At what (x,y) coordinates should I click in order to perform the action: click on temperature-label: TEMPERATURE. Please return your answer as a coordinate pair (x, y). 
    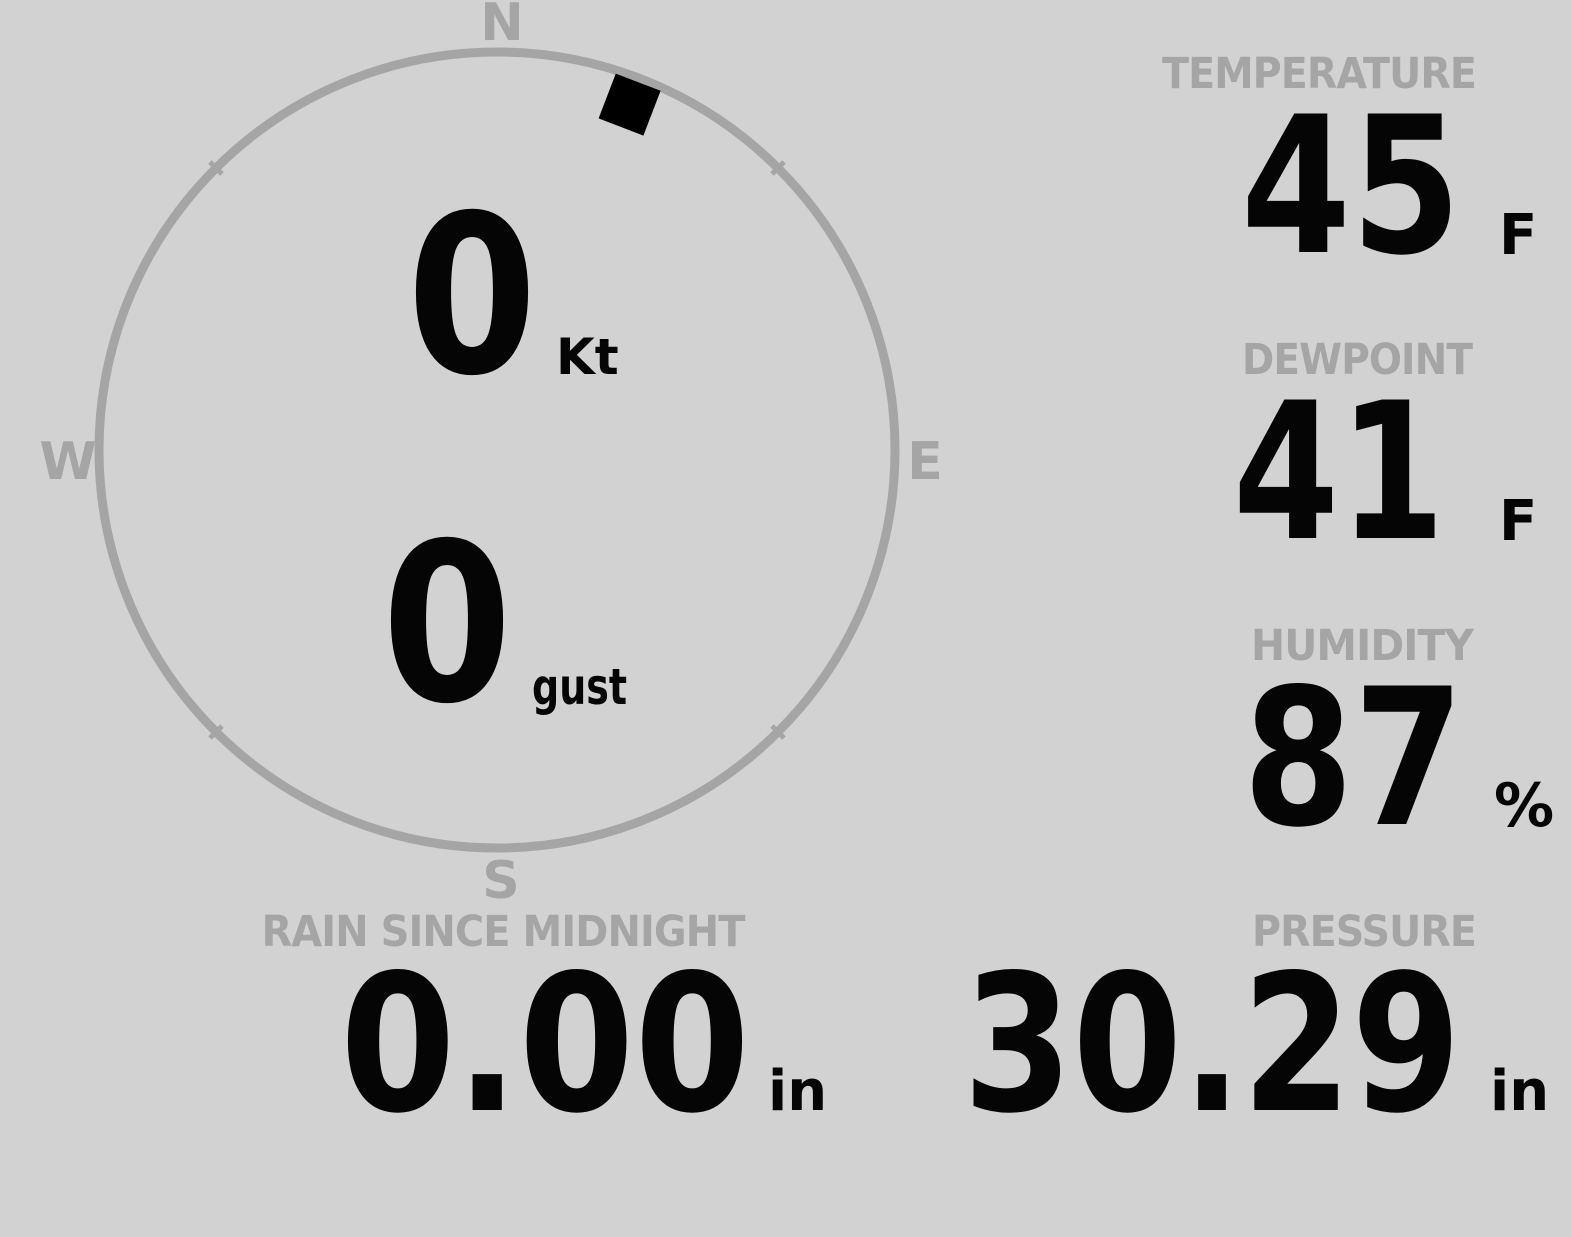
    Looking at the image, I should click on (1319, 74).